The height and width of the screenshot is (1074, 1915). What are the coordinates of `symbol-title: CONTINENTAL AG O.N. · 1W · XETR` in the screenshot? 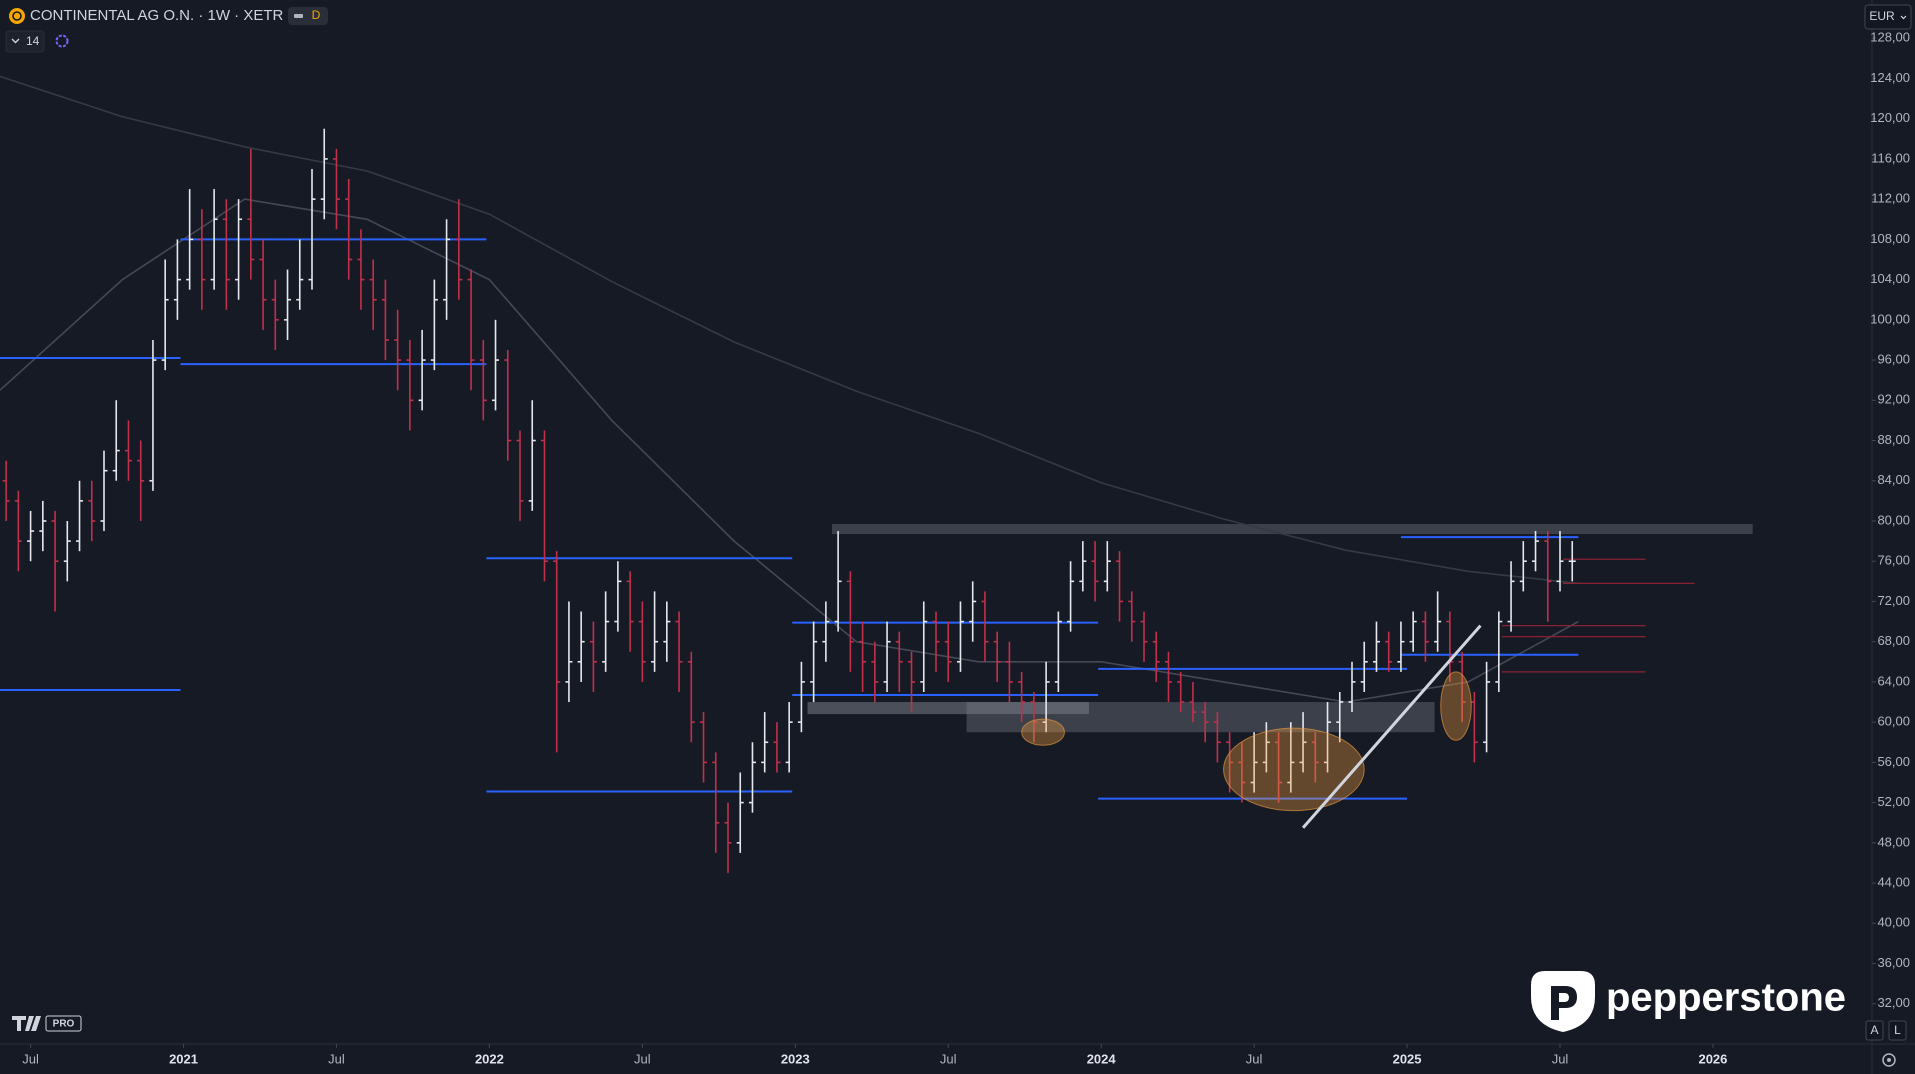 It's located at (157, 15).